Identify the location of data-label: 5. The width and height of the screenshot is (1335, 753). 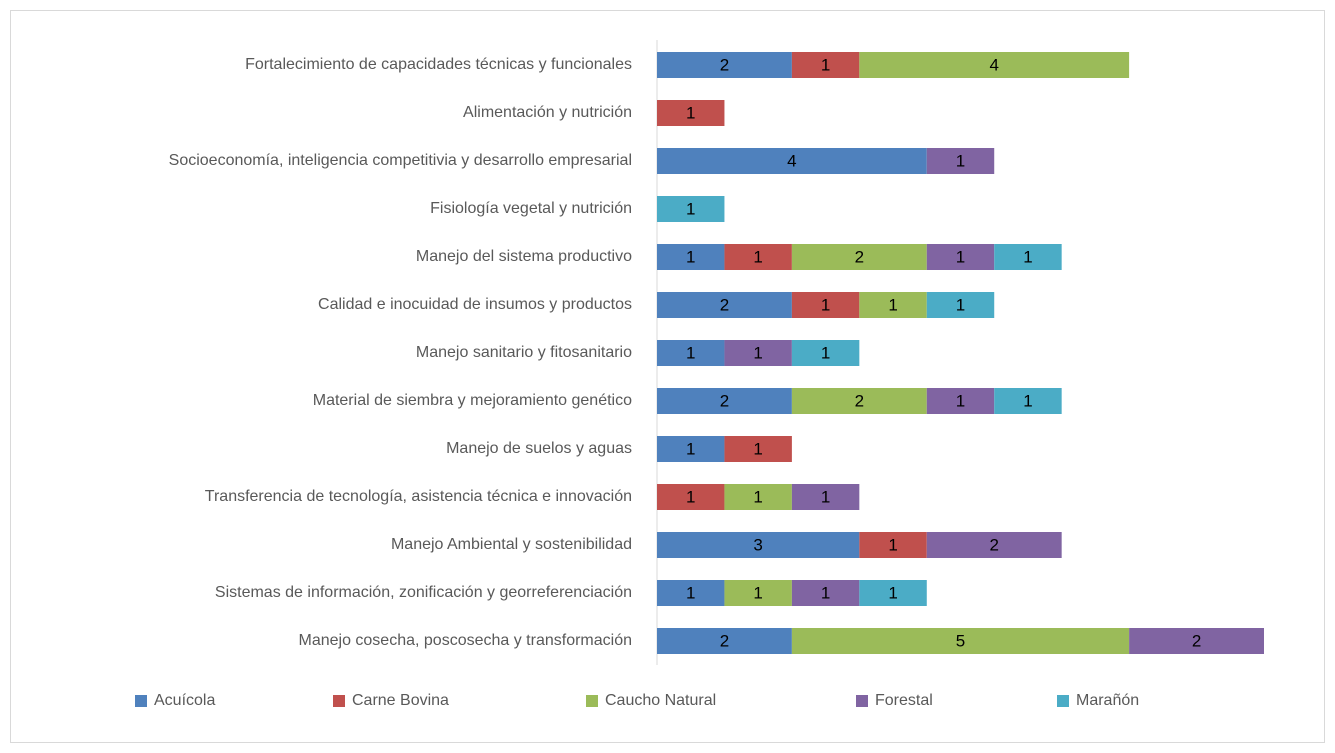
(960, 640).